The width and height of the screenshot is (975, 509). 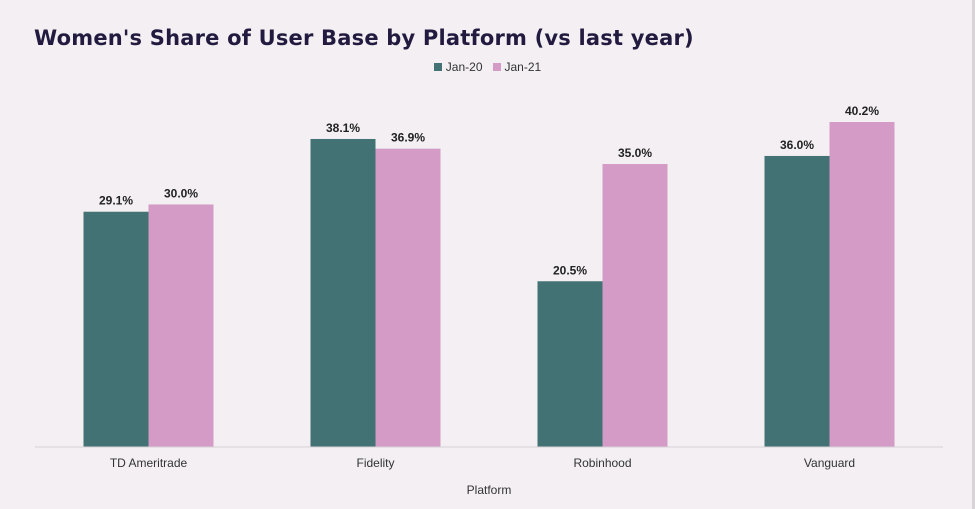 What do you see at coordinates (149, 463) in the screenshot?
I see `x-tick-label: TD Ameritrade` at bounding box center [149, 463].